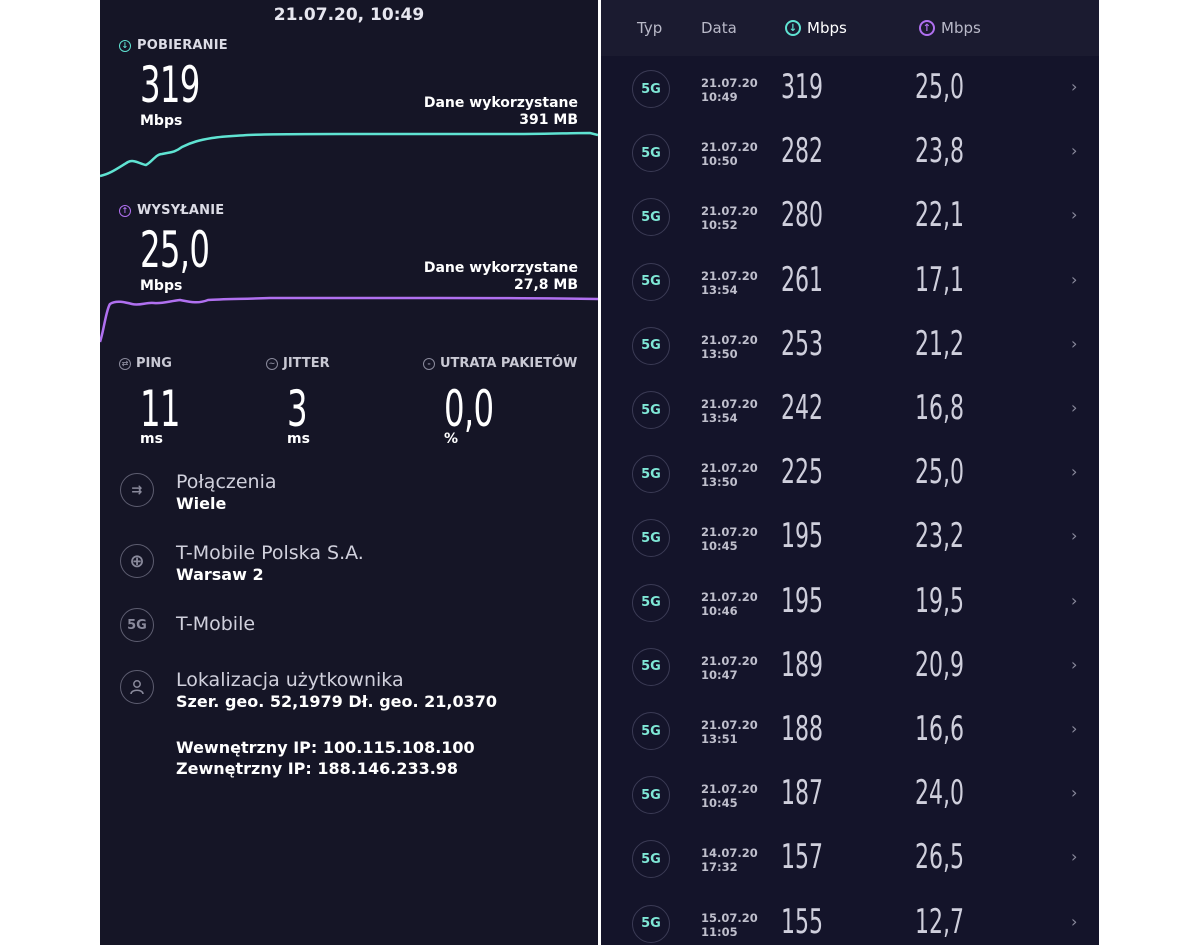 This screenshot has width=1200, height=945. Describe the element at coordinates (940, 857) in the screenshot. I see `result-upload: 26,5` at that location.